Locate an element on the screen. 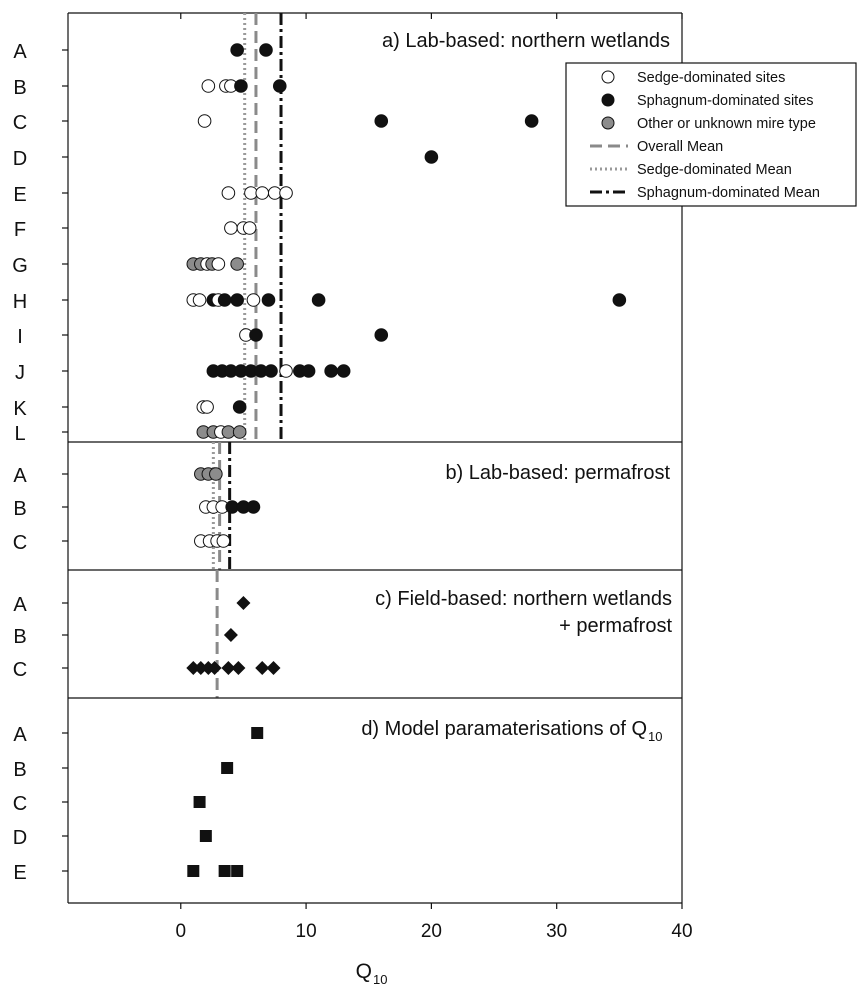 Image resolution: width=860 pixels, height=989 pixels. sedge-legend-marker is located at coordinates (608, 77).